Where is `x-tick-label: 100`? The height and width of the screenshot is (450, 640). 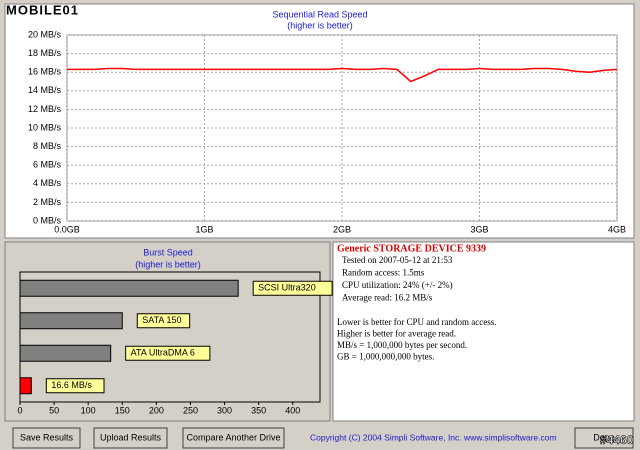 x-tick-label: 100 is located at coordinates (88, 410).